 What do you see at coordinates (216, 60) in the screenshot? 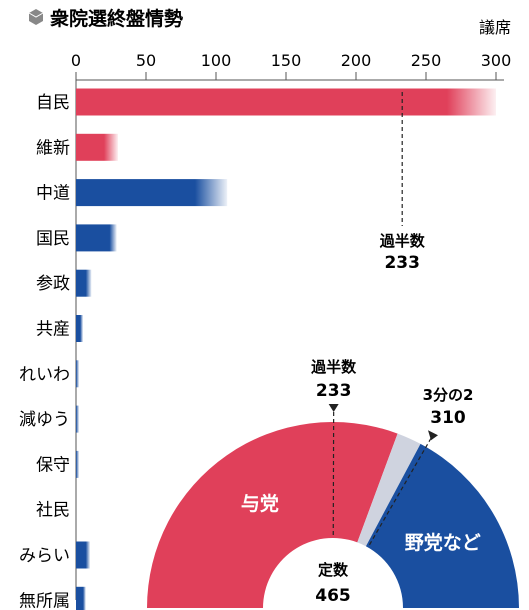
I see `x-tick-label: 100` at bounding box center [216, 60].